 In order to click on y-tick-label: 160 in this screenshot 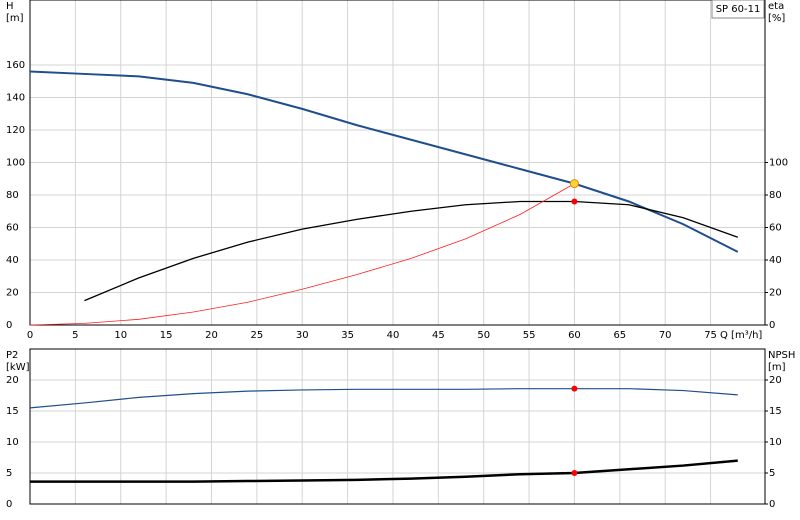, I will do `click(15, 65)`.